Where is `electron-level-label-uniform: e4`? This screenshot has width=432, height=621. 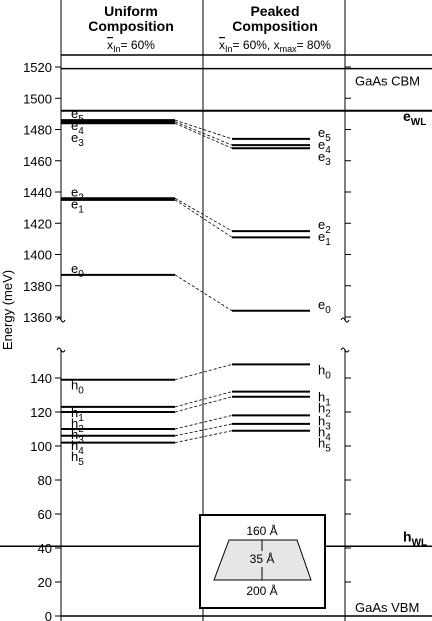
electron-level-label-uniform: e4 is located at coordinates (77, 127).